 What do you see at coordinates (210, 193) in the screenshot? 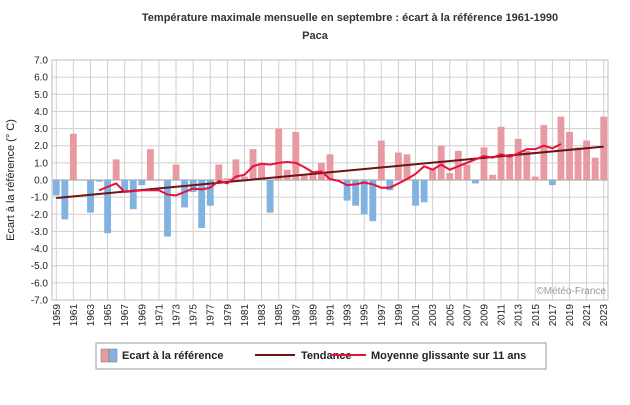
I see `bar-1977` at bounding box center [210, 193].